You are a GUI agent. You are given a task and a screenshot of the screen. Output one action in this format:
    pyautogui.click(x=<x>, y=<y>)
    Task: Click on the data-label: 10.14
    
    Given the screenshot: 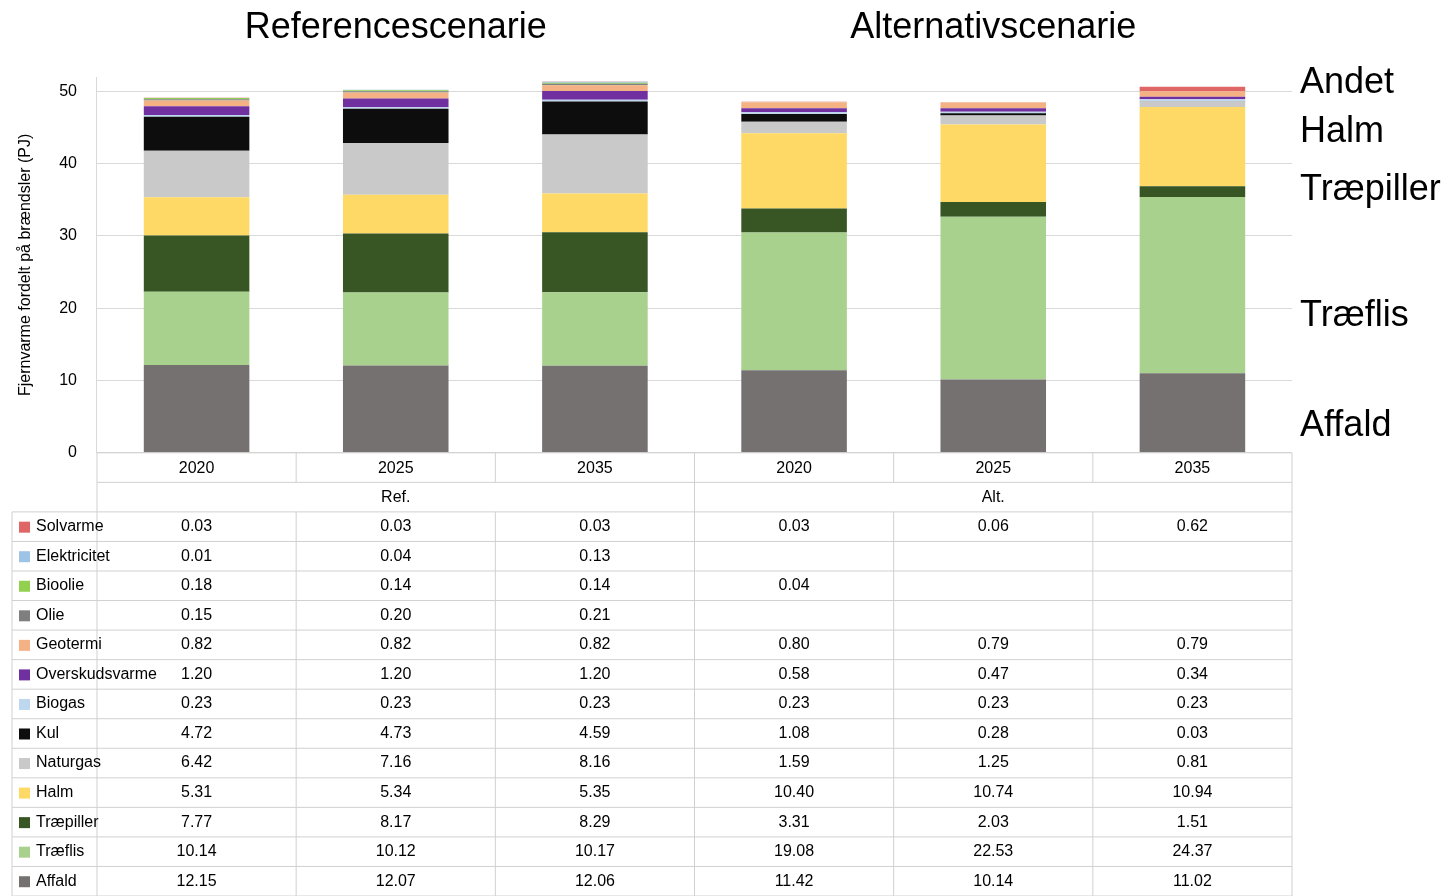 What is the action you would take?
    pyautogui.click(x=993, y=880)
    